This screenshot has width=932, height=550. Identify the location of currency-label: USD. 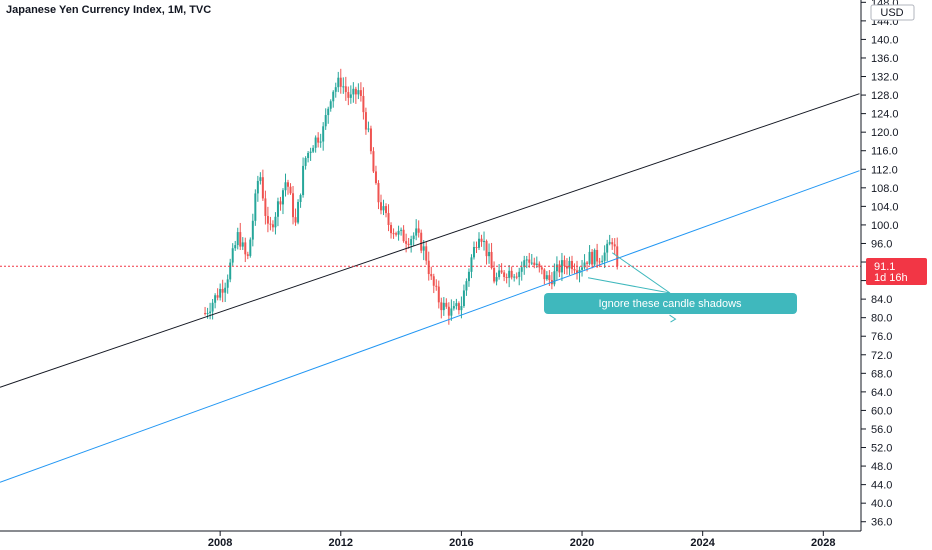
(891, 13).